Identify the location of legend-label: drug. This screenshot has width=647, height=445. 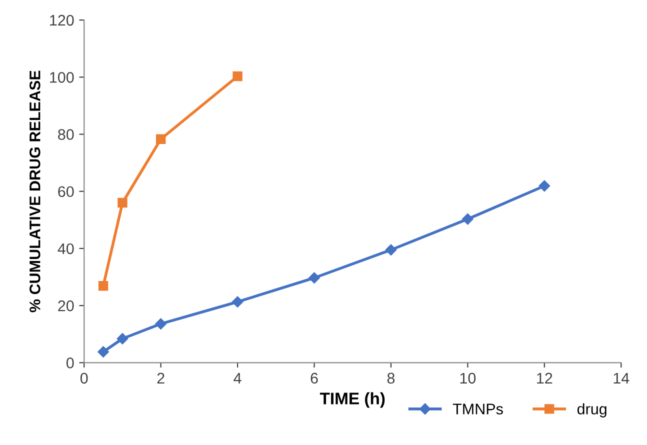
(591, 410).